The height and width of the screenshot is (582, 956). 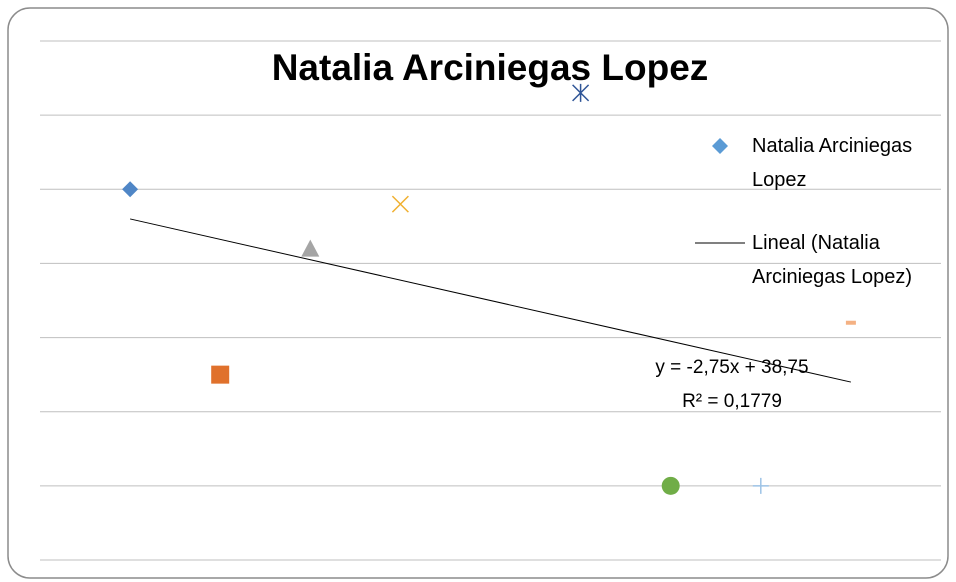 What do you see at coordinates (732, 367) in the screenshot?
I see `trend-equation: y = -2,75x + 38,75` at bounding box center [732, 367].